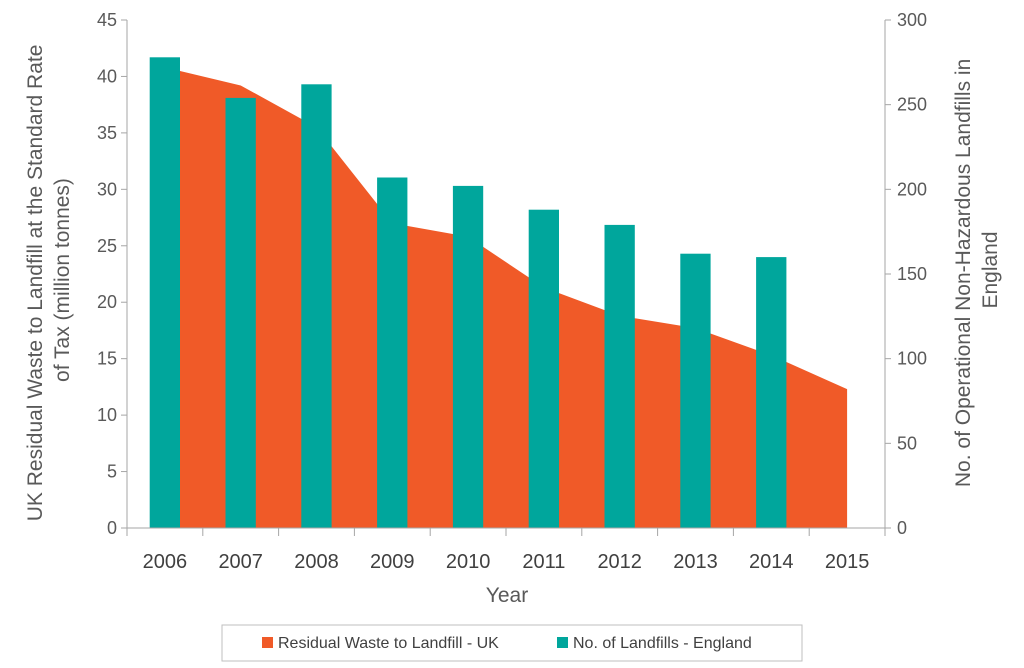  What do you see at coordinates (392, 562) in the screenshot?
I see `x-tick-label-2009: 2009` at bounding box center [392, 562].